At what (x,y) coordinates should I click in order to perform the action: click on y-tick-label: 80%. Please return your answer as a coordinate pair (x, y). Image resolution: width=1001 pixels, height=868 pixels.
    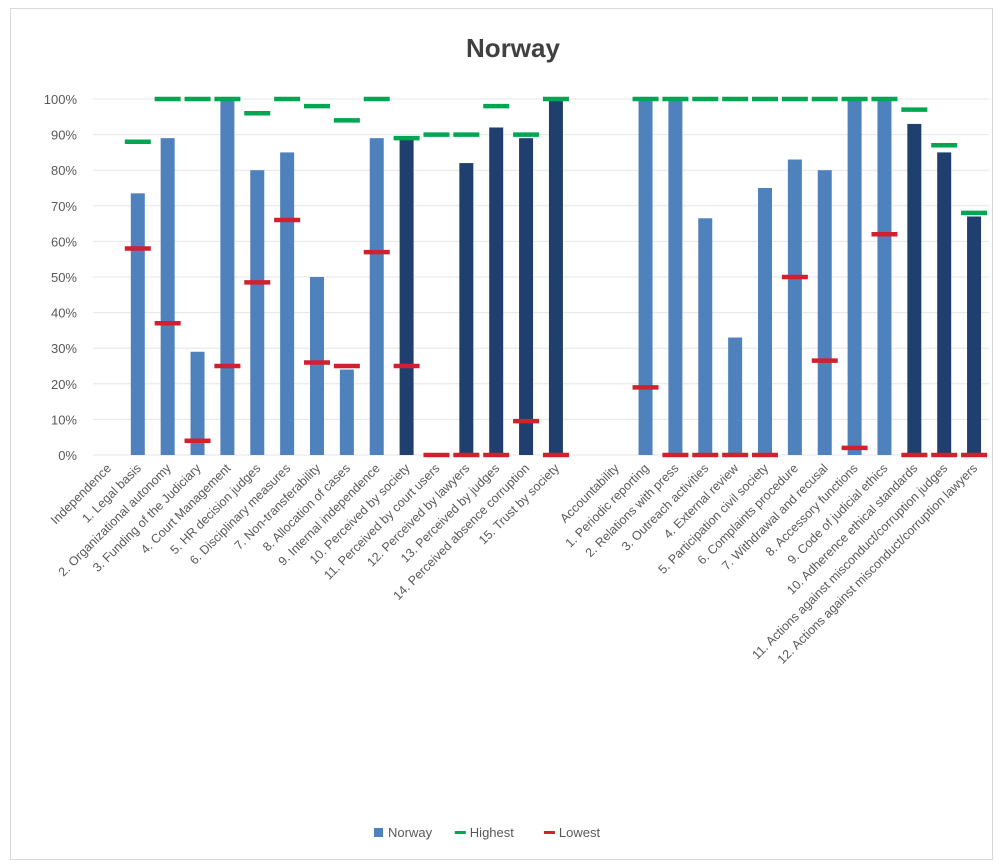
    Looking at the image, I should click on (64, 170).